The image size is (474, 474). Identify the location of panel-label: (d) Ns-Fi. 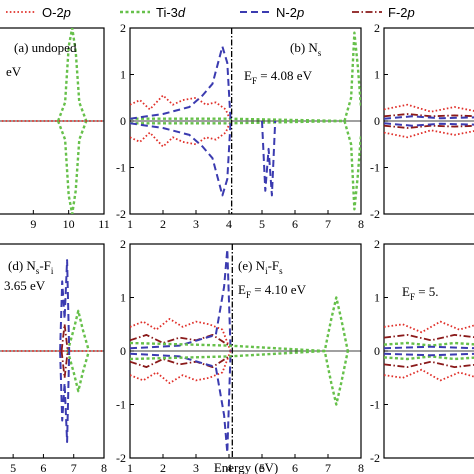
(31, 267).